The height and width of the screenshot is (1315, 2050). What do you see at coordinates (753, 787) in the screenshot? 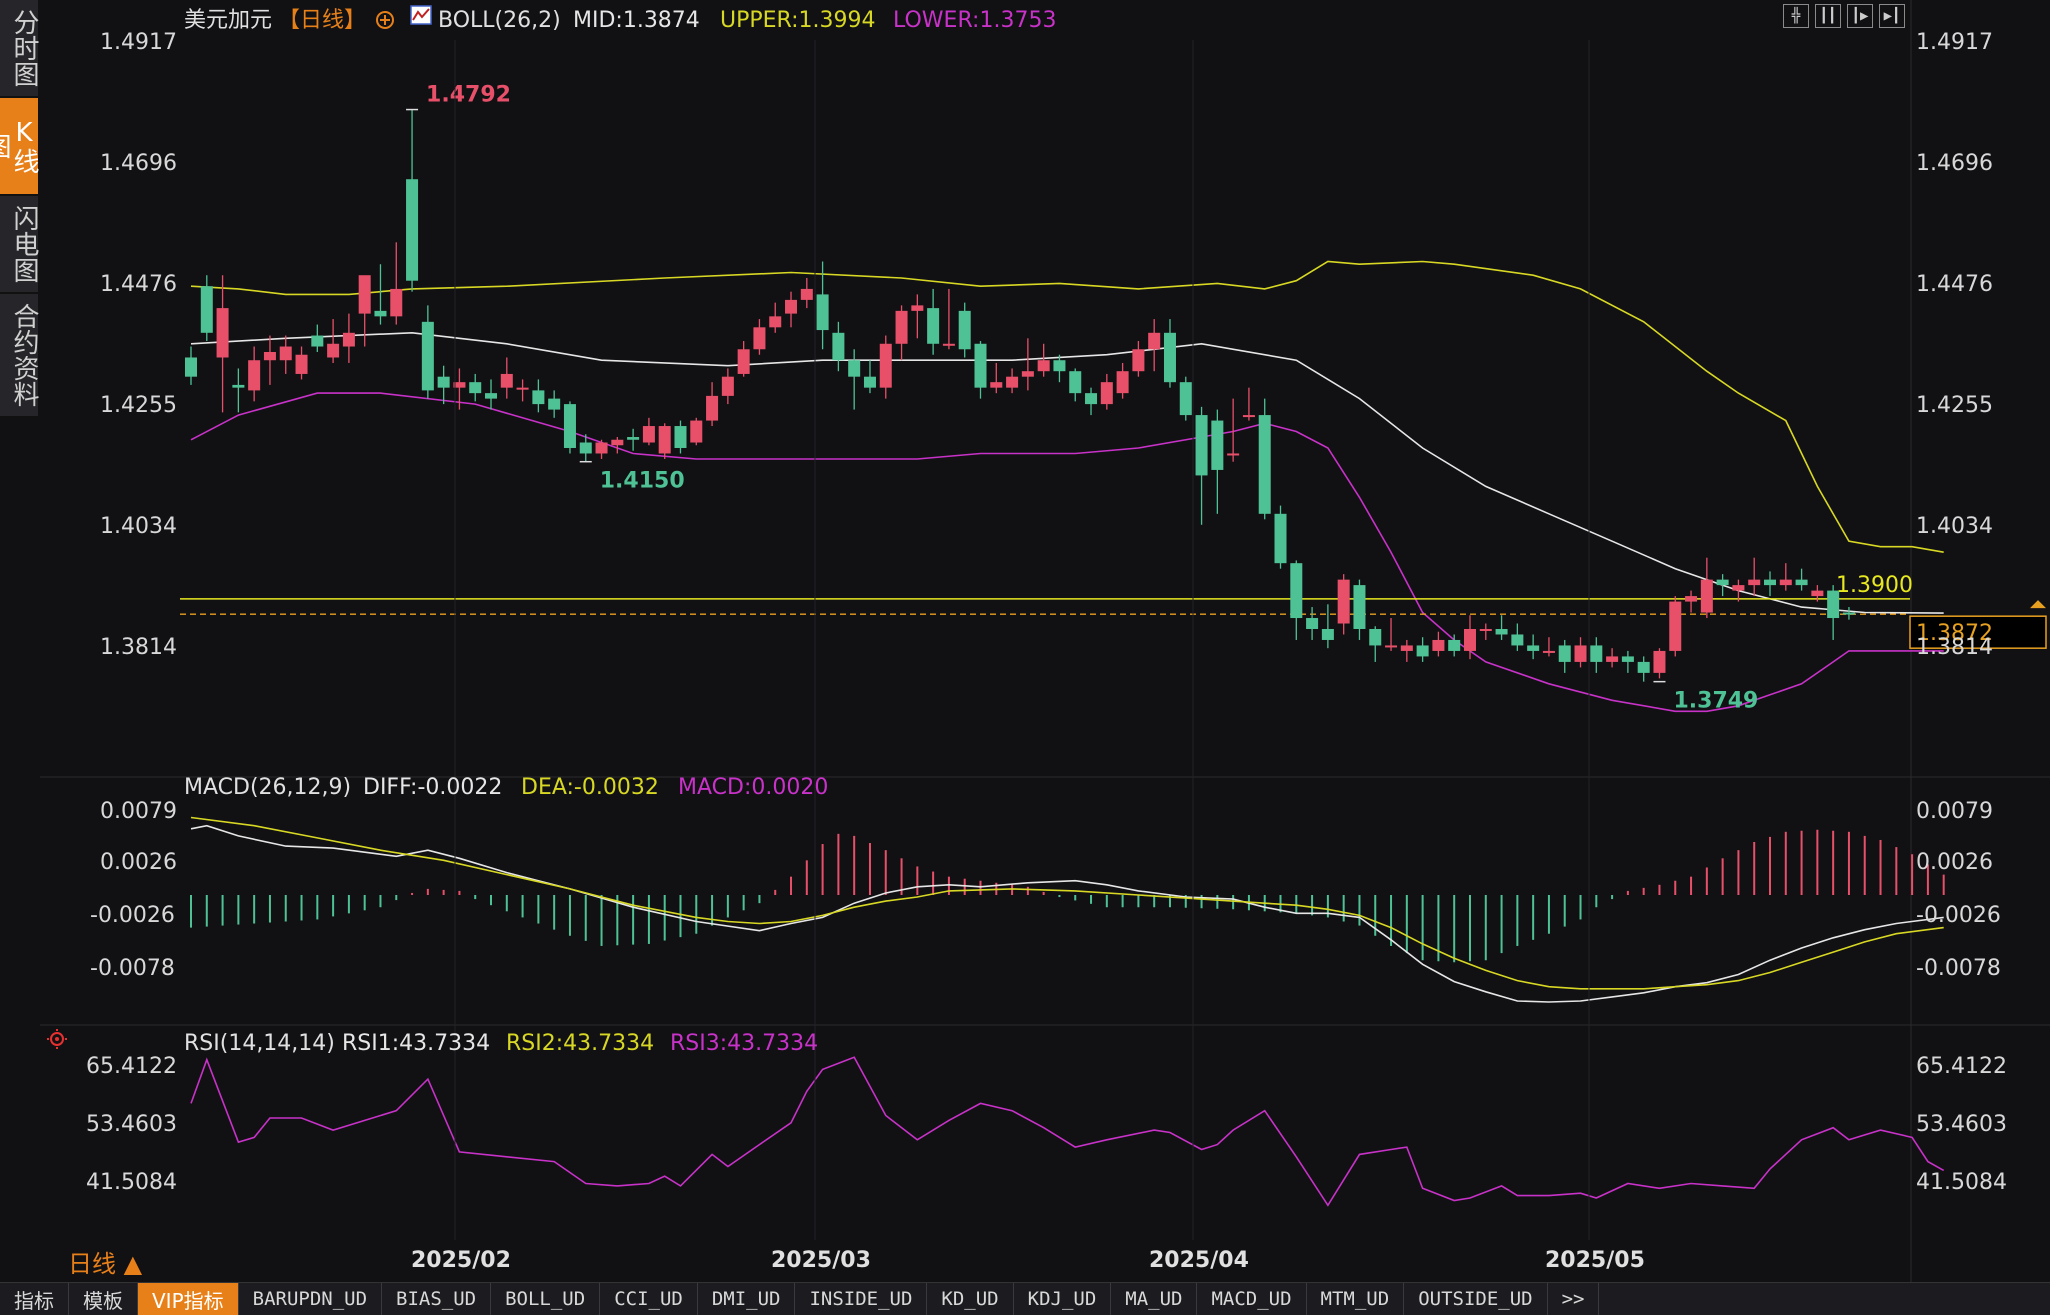
I see `macd-value: MACD:0.0020` at bounding box center [753, 787].